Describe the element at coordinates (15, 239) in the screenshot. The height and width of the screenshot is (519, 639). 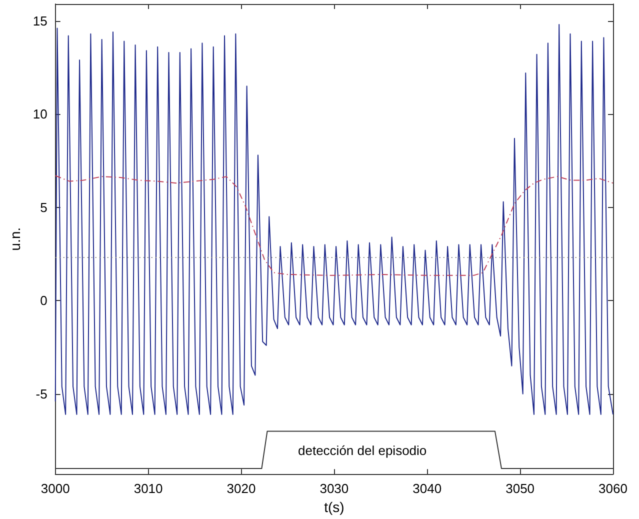
I see `y-axis-title: u.n.` at that location.